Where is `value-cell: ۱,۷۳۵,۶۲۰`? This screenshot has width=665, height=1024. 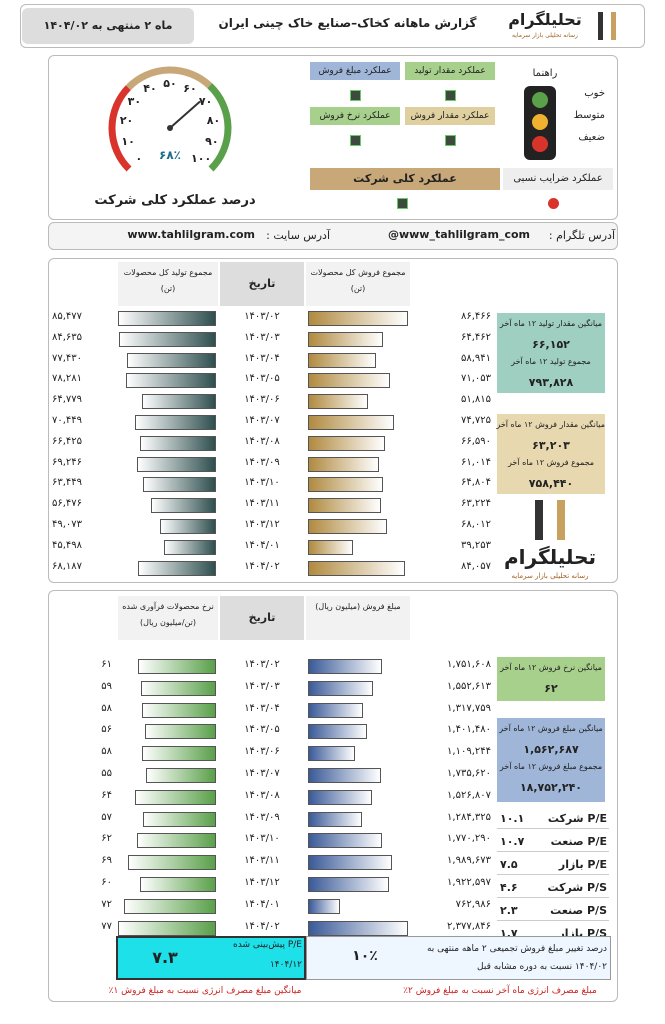
value-cell: ۱,۷۳۵,۶۲۰ is located at coordinates (469, 773).